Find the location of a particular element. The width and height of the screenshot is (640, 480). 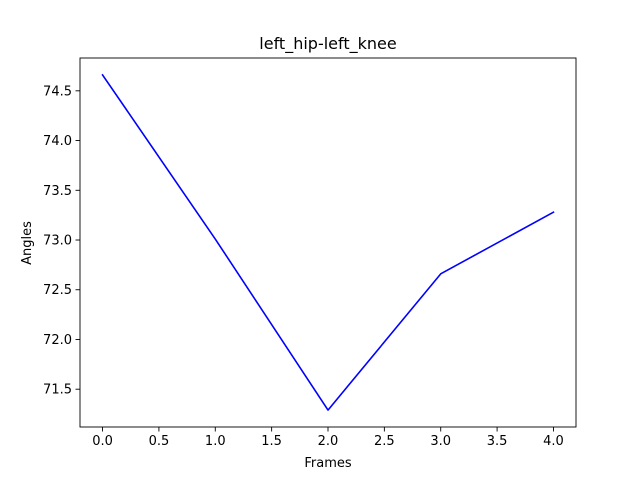

chart-title: left_hip-left_knee is located at coordinates (327, 44).